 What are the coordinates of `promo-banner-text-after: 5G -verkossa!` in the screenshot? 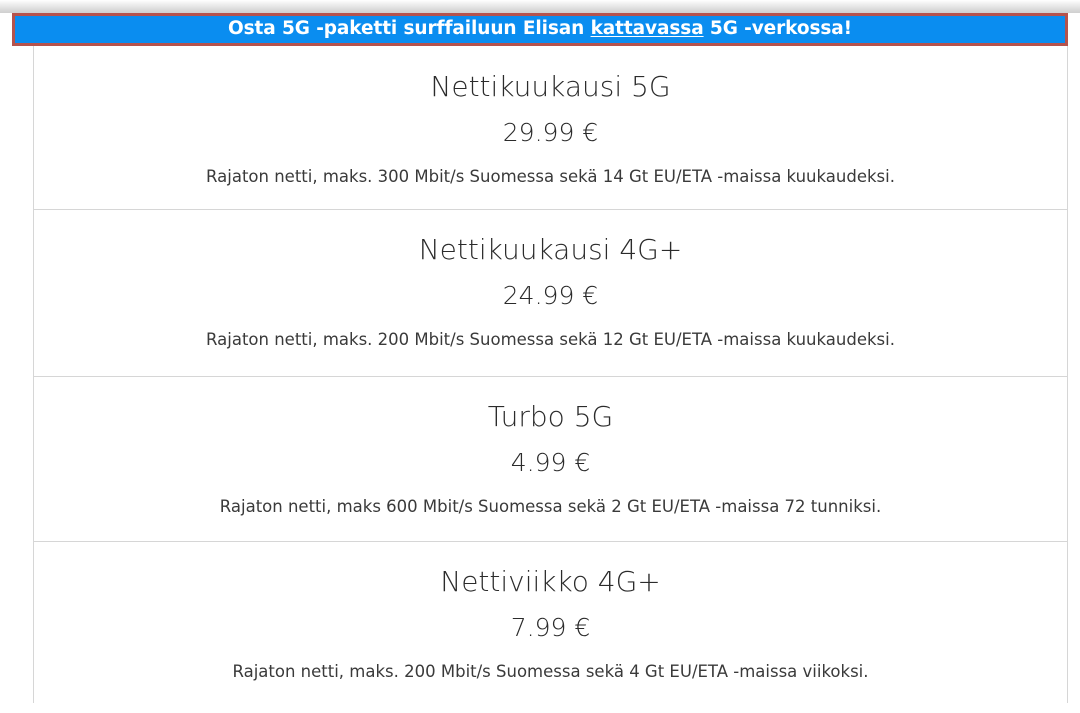 It's located at (778, 29).